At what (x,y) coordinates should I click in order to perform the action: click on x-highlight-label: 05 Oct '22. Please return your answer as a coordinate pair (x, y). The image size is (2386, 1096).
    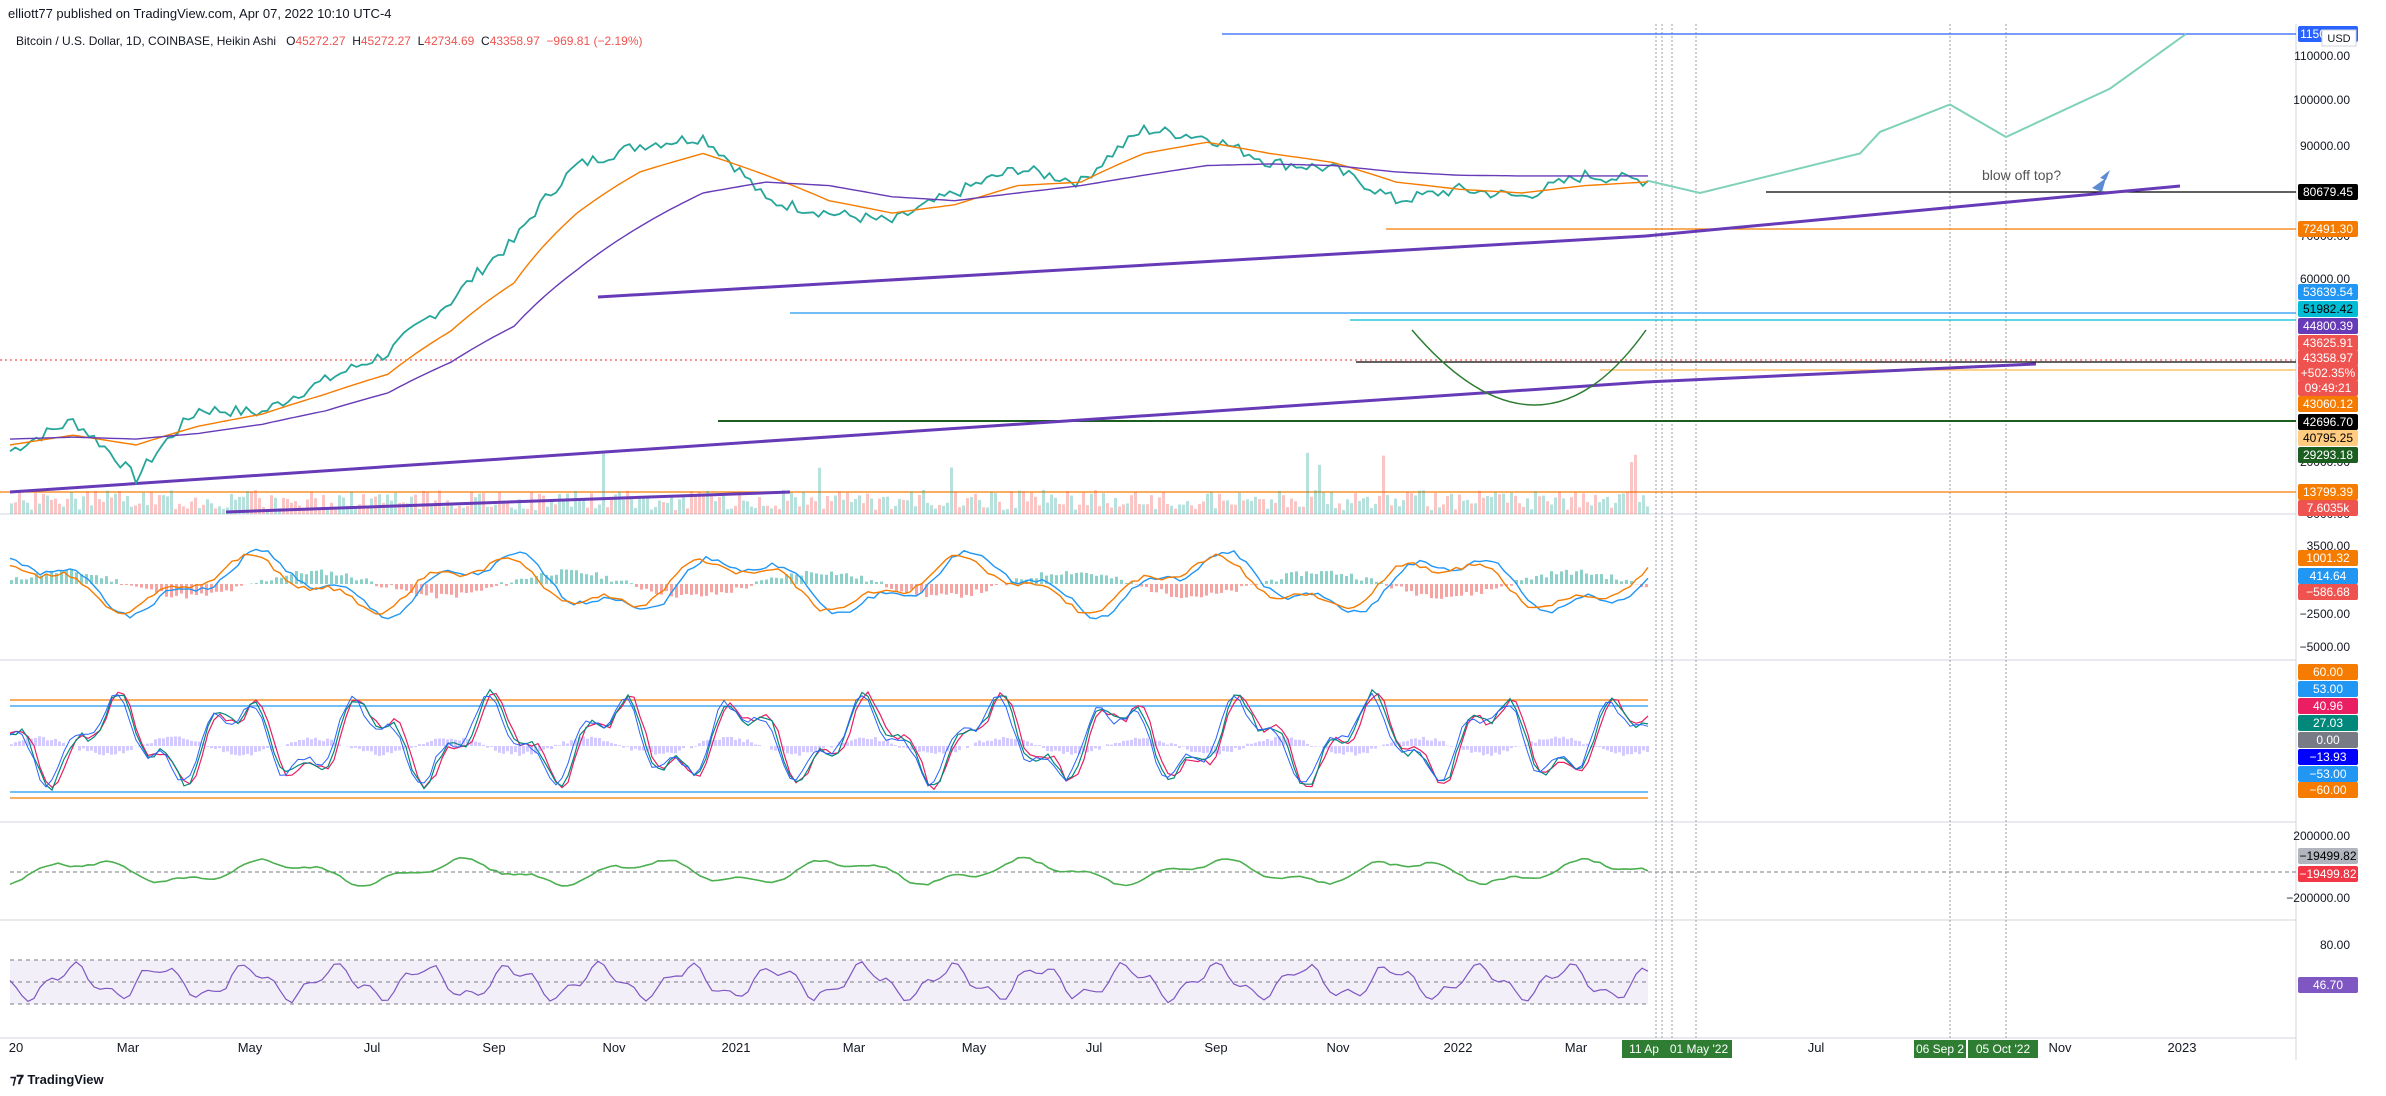
    Looking at the image, I should click on (2003, 1049).